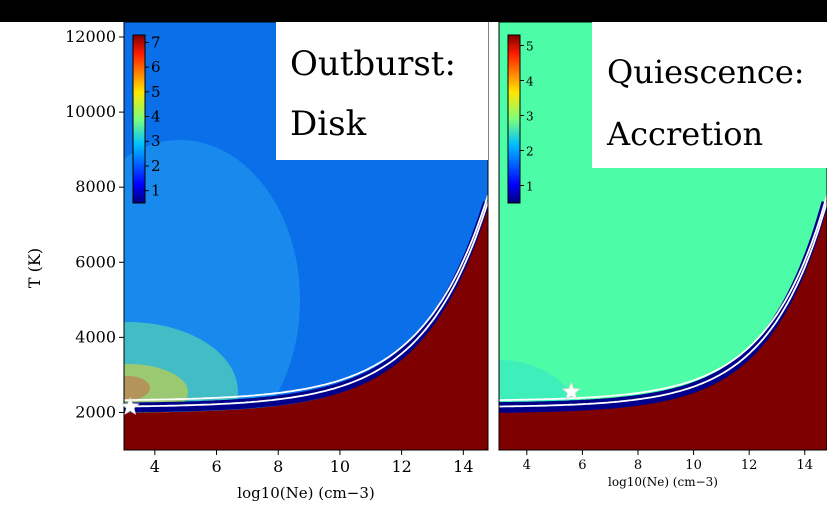 The height and width of the screenshot is (519, 827). I want to click on y-tick-label: 2000, so click(95, 411).